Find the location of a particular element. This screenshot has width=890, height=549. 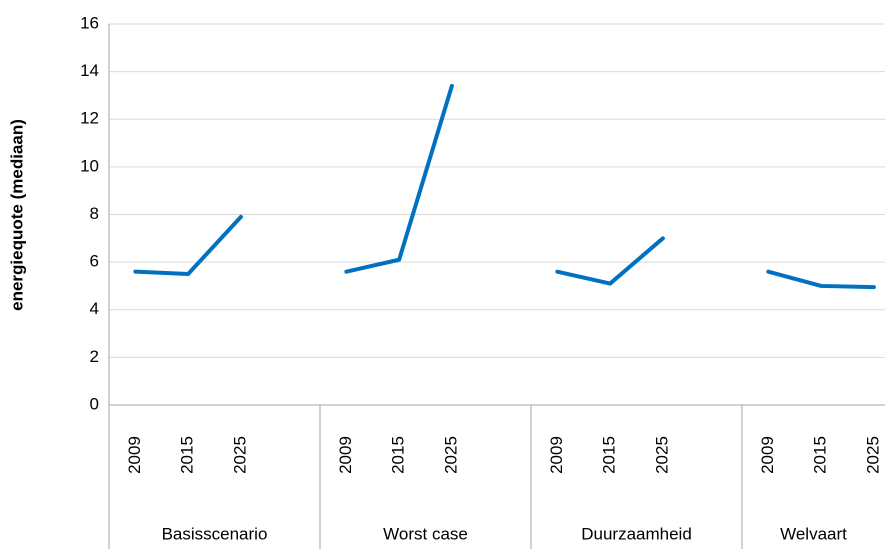

y-axis-label: energiequote (mediaan) is located at coordinates (16, 215).